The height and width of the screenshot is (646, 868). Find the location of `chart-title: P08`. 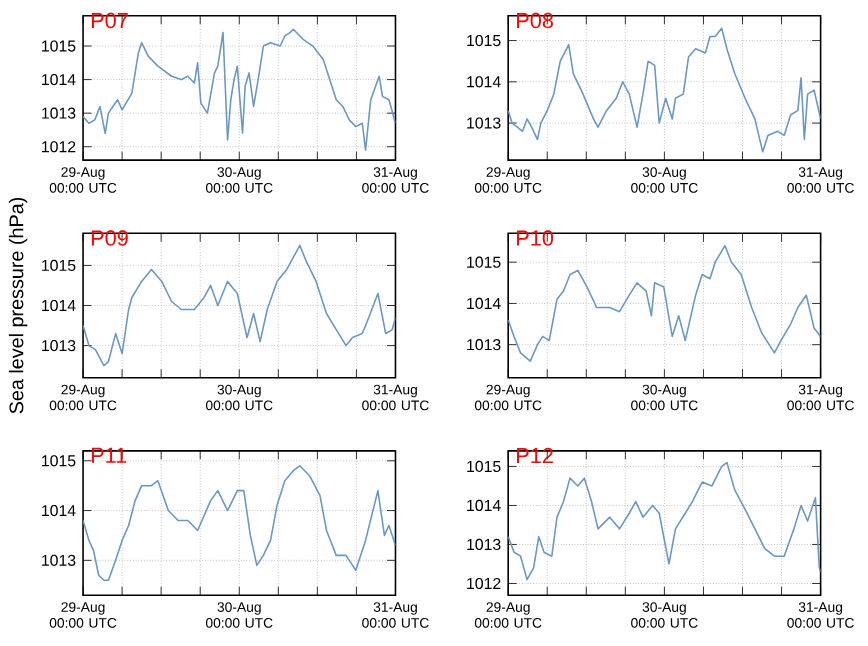

chart-title: P08 is located at coordinates (535, 20).